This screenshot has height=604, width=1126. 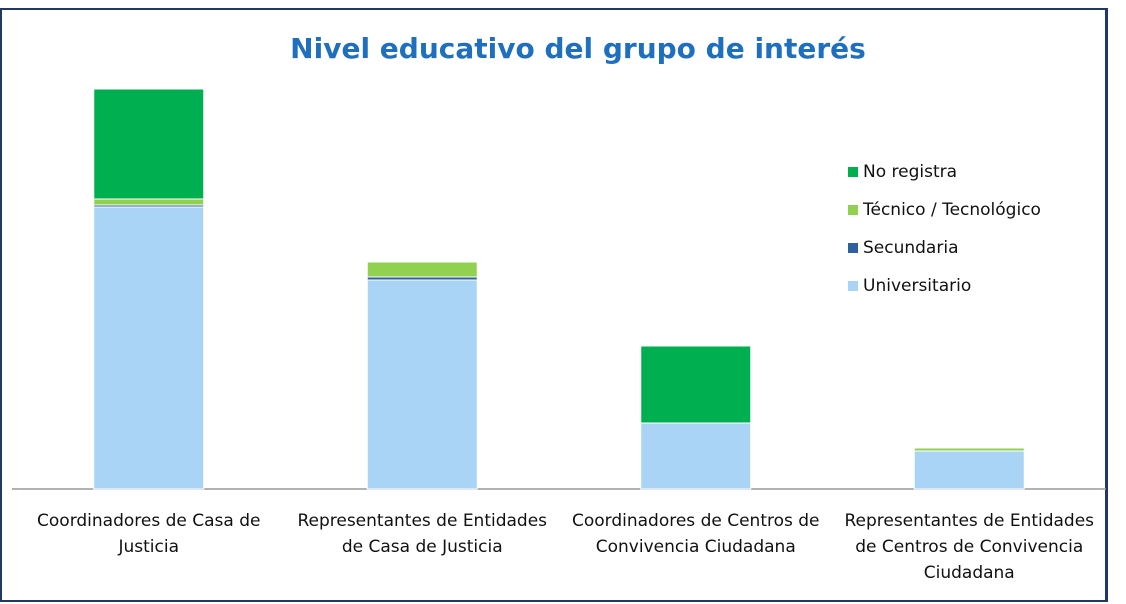 What do you see at coordinates (149, 534) in the screenshot?
I see `x-tick-label: Coordinadores de Casa de Justicia` at bounding box center [149, 534].